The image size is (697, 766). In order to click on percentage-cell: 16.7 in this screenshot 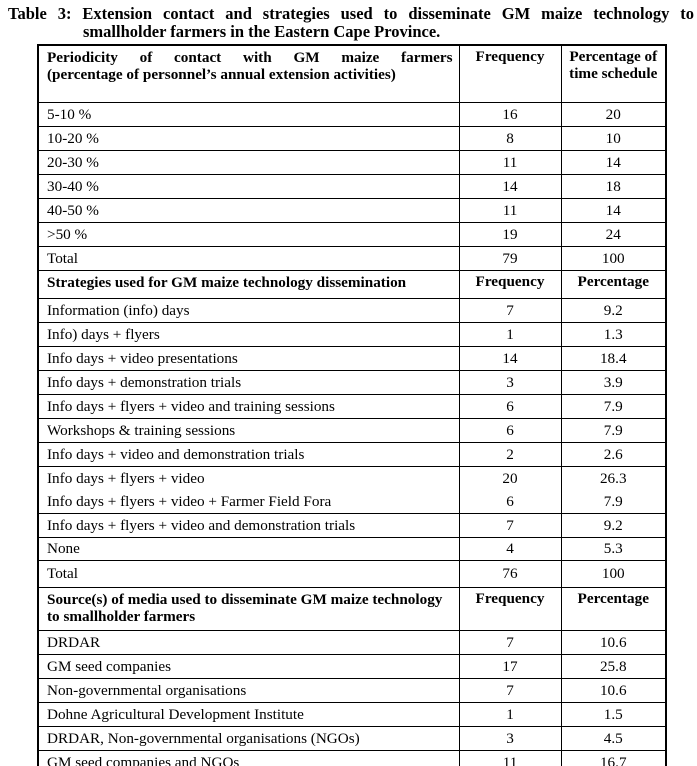, I will do `click(613, 758)`.